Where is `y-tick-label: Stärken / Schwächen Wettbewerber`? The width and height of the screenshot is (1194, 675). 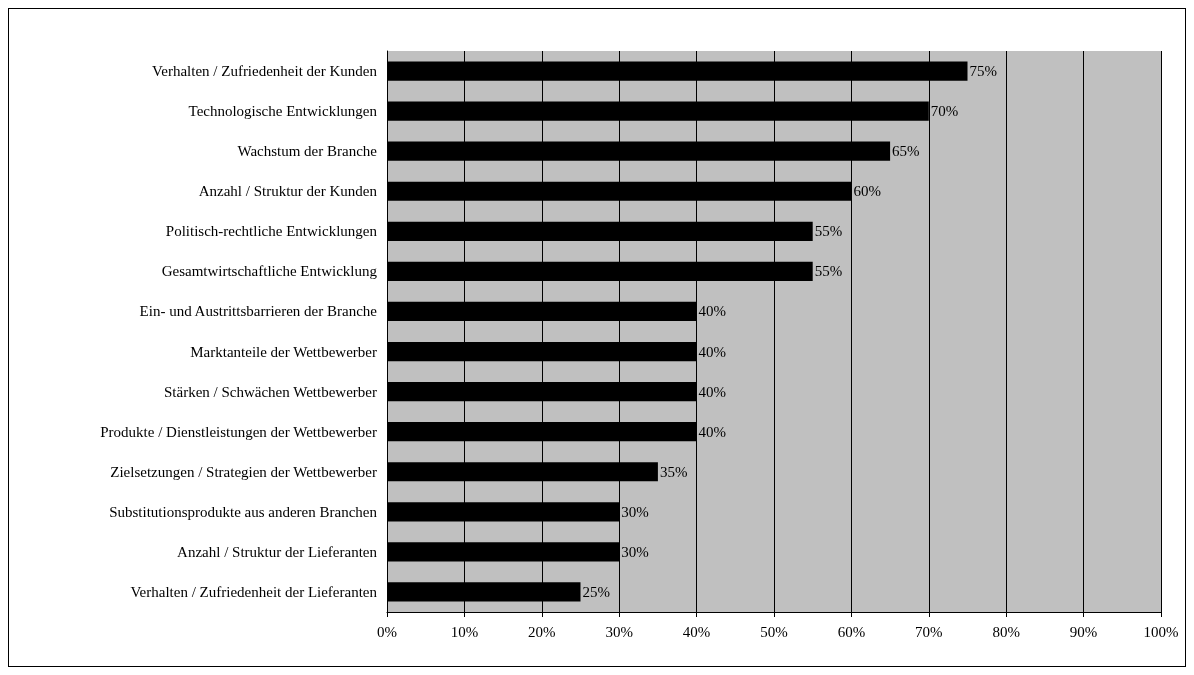
y-tick-label: Stärken / Schwächen Wettbewerber is located at coordinates (270, 391).